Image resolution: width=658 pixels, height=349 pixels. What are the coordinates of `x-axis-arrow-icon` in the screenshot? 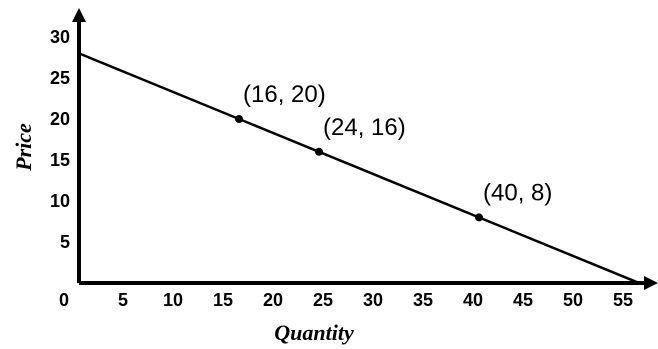 It's located at (651, 283).